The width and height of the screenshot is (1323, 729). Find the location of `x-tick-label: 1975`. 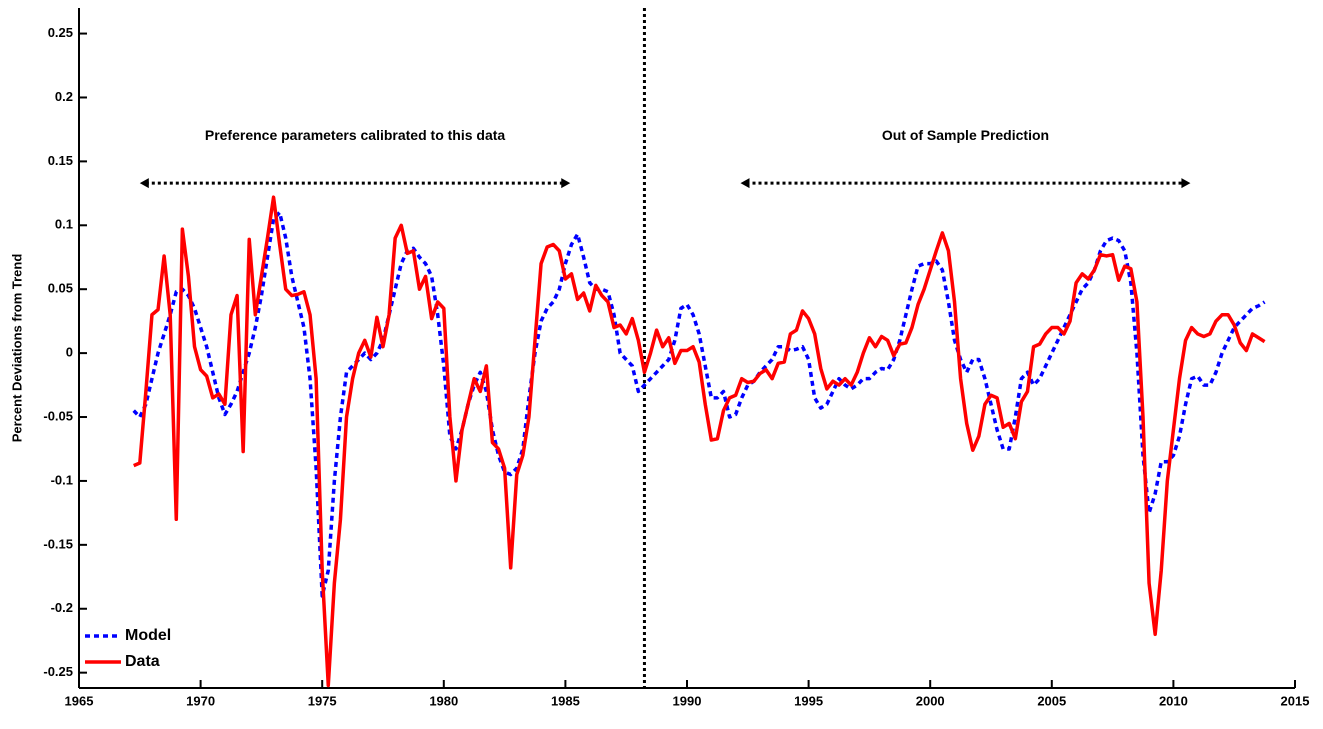

x-tick-label: 1975 is located at coordinates (322, 700).